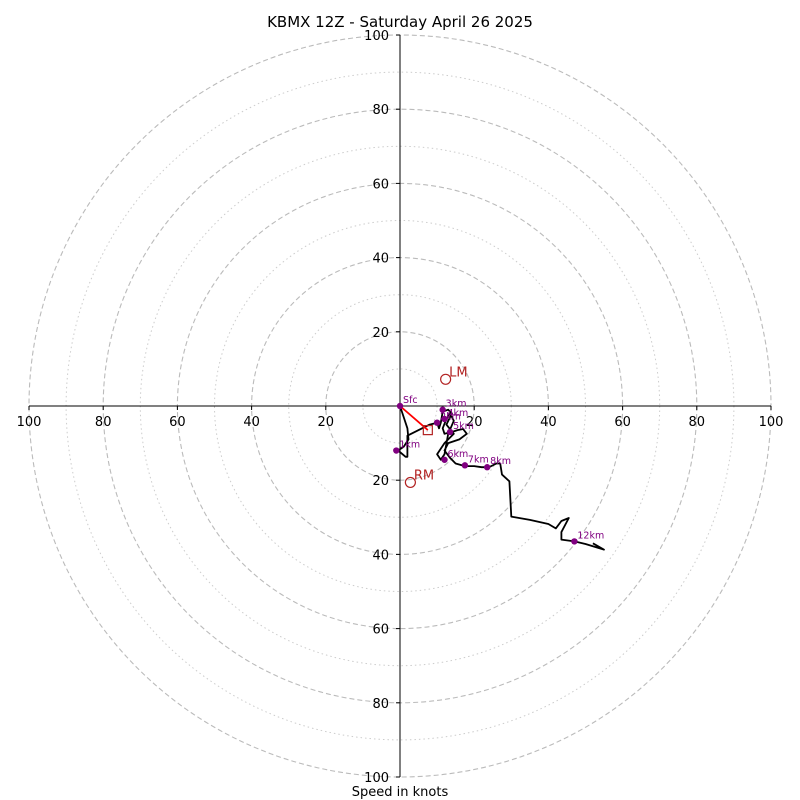  What do you see at coordinates (458, 372) in the screenshot?
I see `storm-motion-label-lm: LM` at bounding box center [458, 372].